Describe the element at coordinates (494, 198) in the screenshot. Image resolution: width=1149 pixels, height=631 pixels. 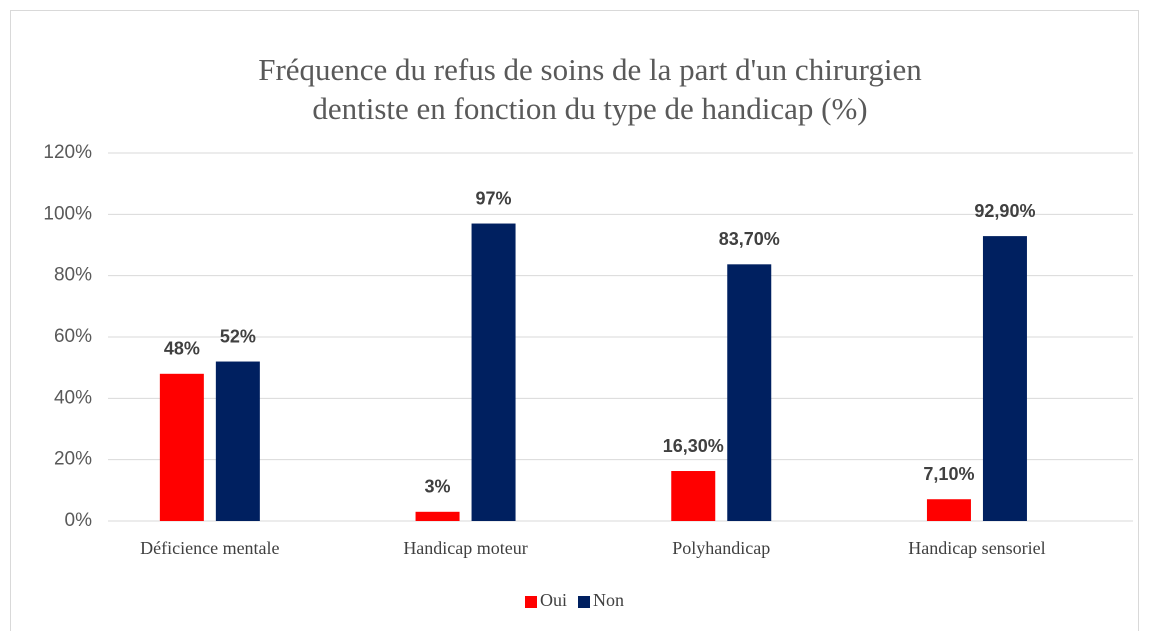
I see `data-label: 97%` at that location.